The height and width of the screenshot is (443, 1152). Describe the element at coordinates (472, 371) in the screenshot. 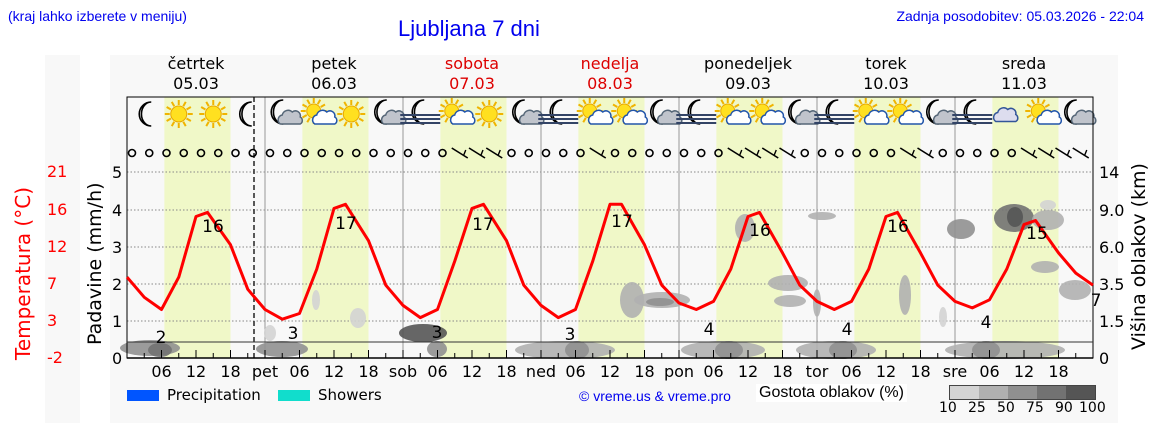

I see `hour-tick-label: 12` at that location.